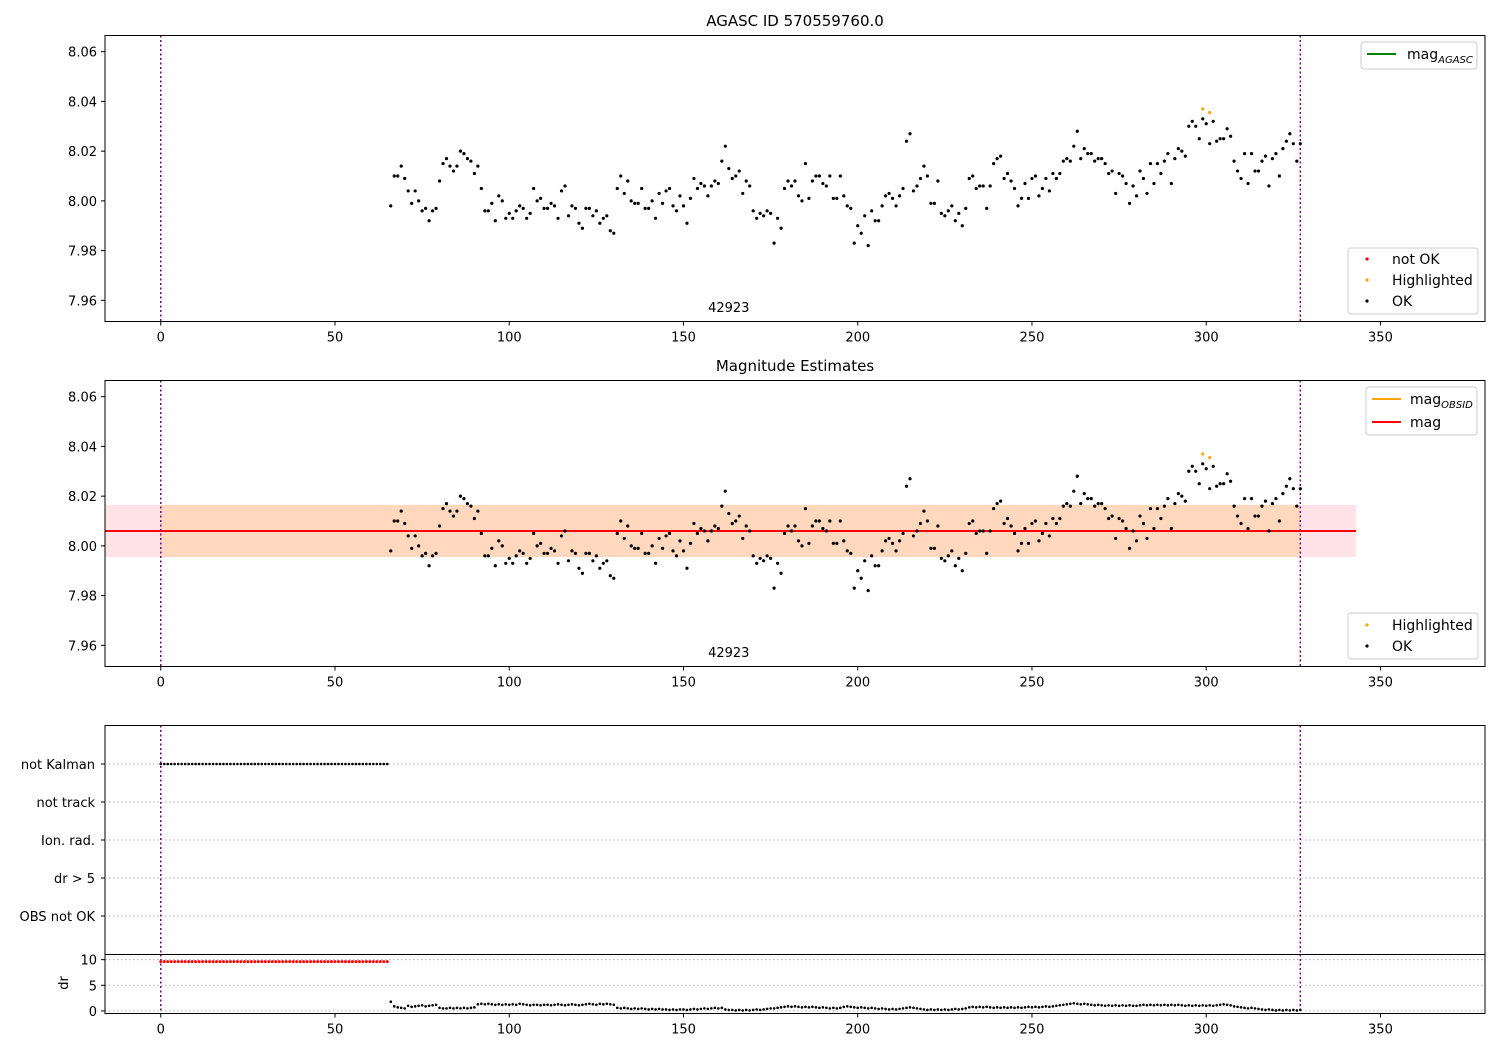  What do you see at coordinates (74, 879) in the screenshot?
I see `flag-category-label: dr > 5` at bounding box center [74, 879].